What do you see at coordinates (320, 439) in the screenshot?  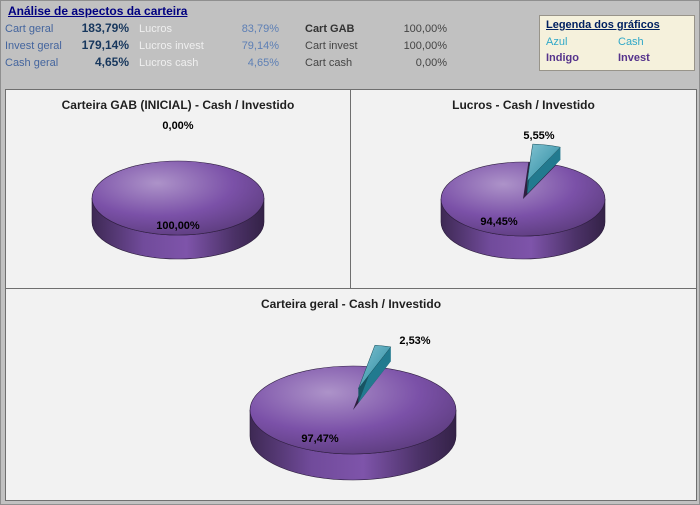 I see `pie-label-invest: 97,47%` at bounding box center [320, 439].